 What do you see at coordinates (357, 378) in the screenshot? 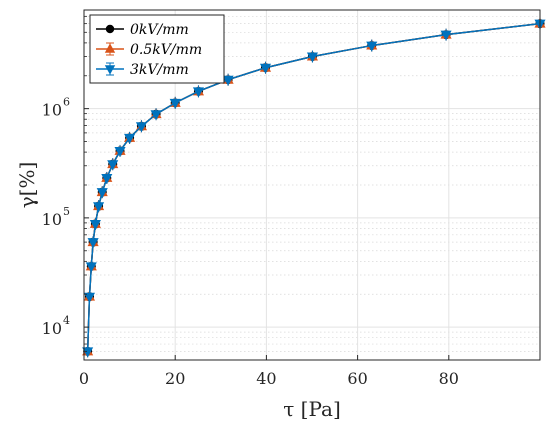
I see `x-tick-label: 60` at bounding box center [357, 378].